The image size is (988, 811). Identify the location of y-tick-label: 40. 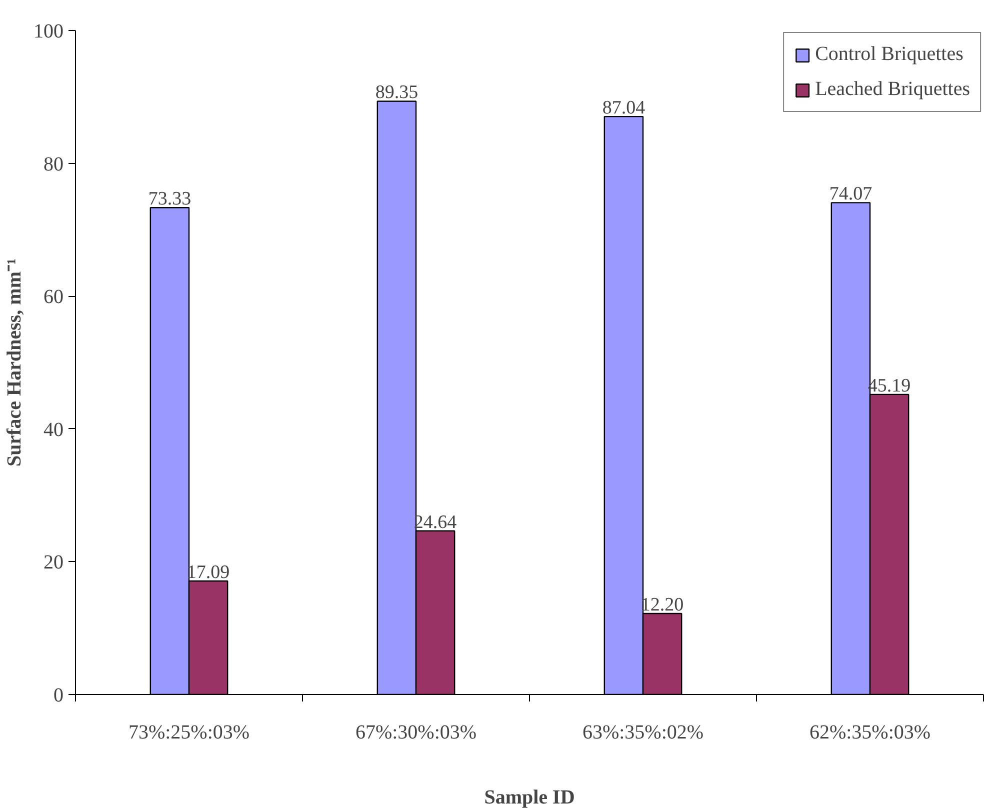
(54, 429).